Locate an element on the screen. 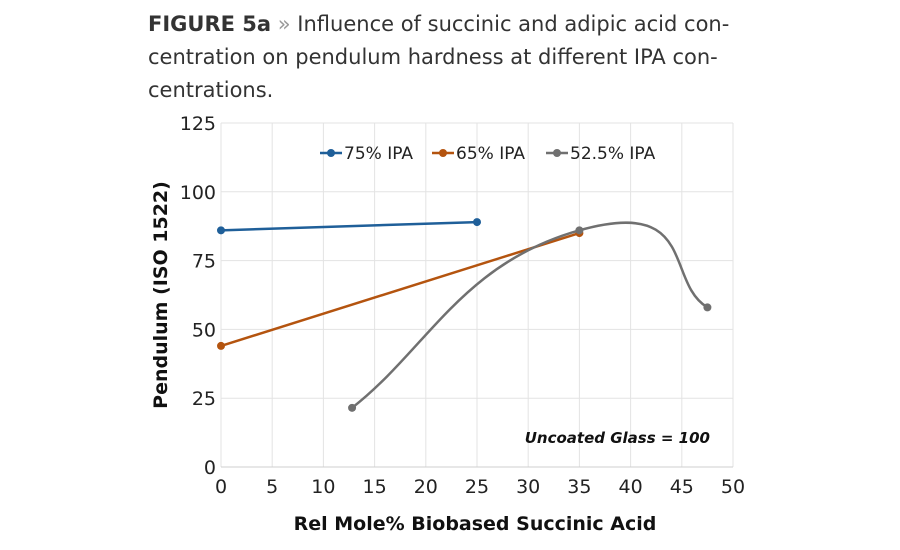  x-tick-label: 5 is located at coordinates (272, 487).